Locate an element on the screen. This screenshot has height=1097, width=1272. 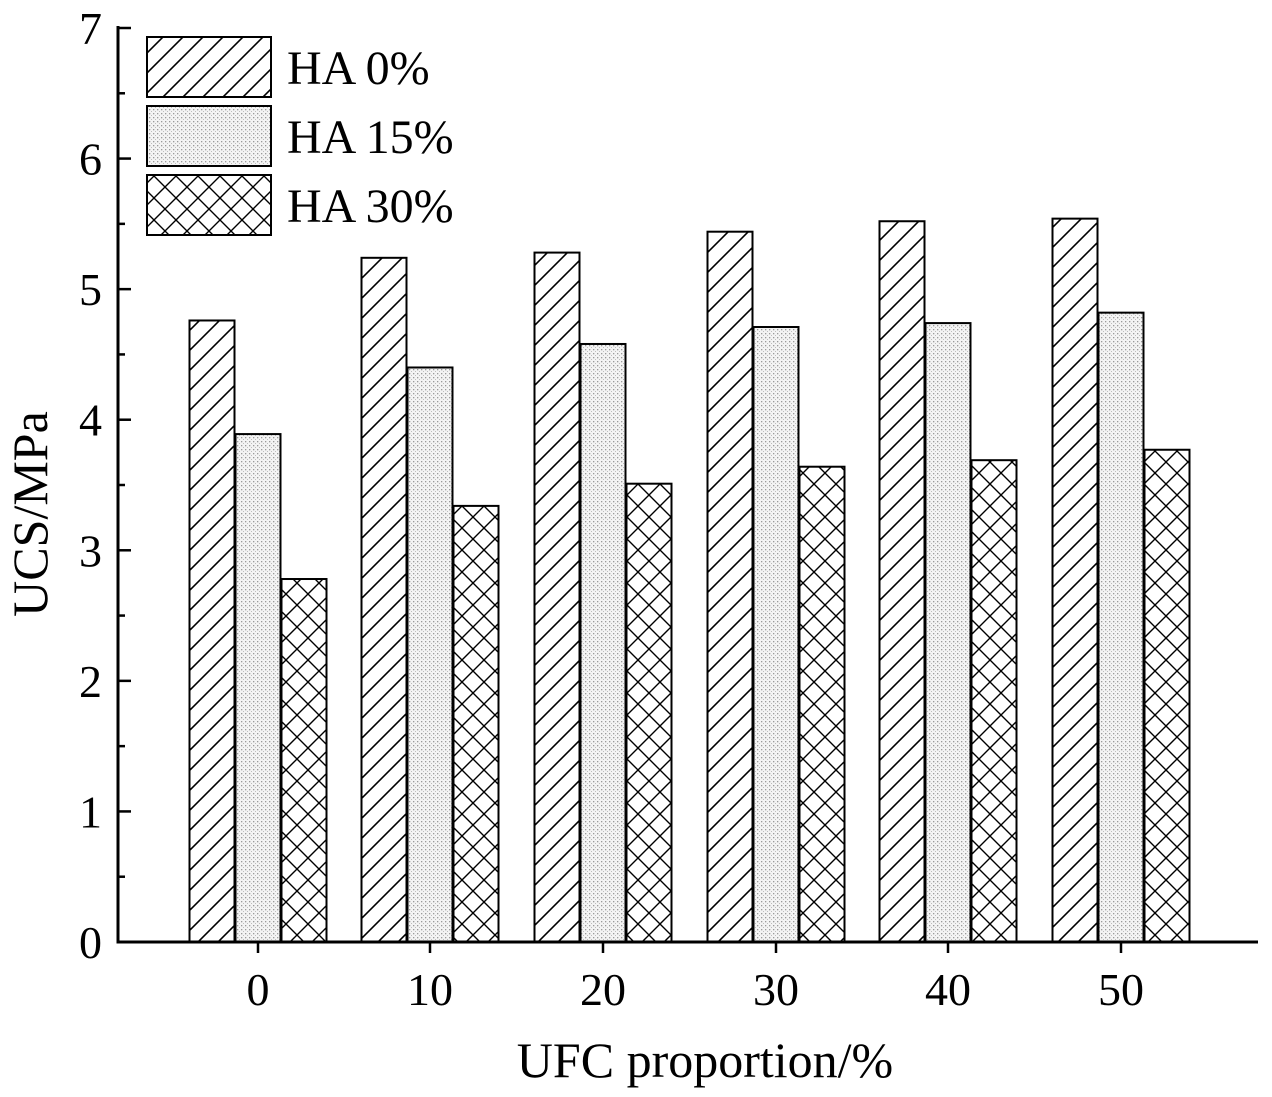
x-tick-label: 0 is located at coordinates (258, 989).